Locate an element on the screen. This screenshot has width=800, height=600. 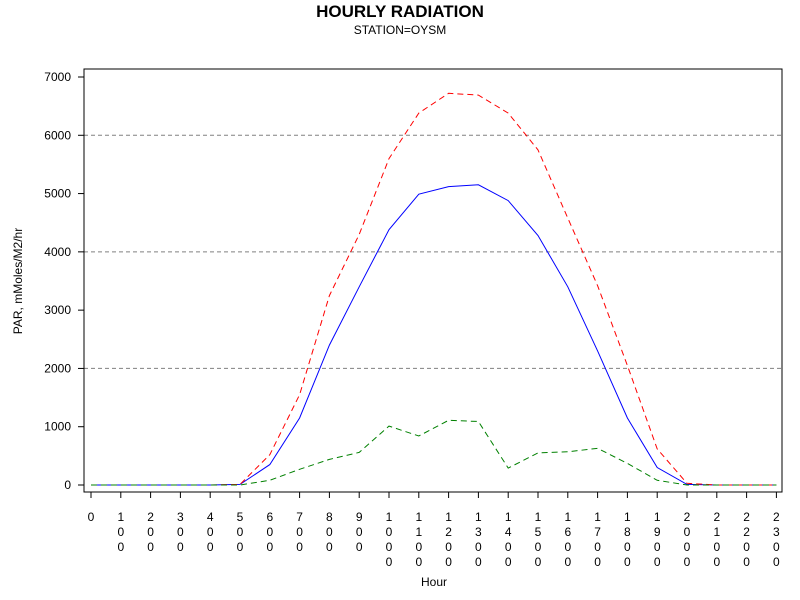
y-tick-label-7000: 7000 is located at coordinates (57, 77).